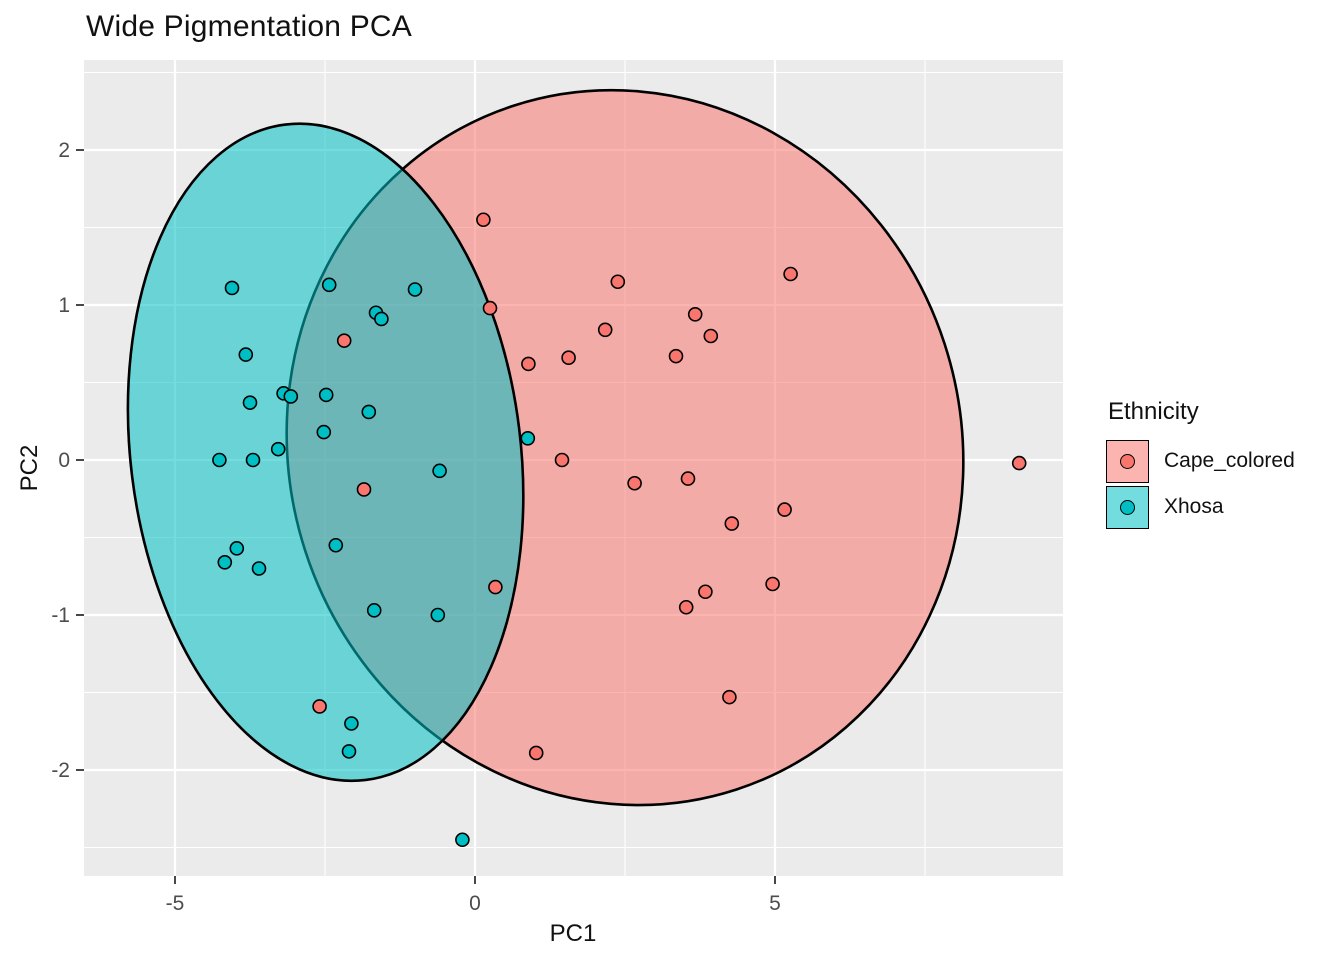 Image resolution: width=1344 pixels, height=960 pixels. I want to click on legend-key-xhosa-swatch, so click(1127, 507).